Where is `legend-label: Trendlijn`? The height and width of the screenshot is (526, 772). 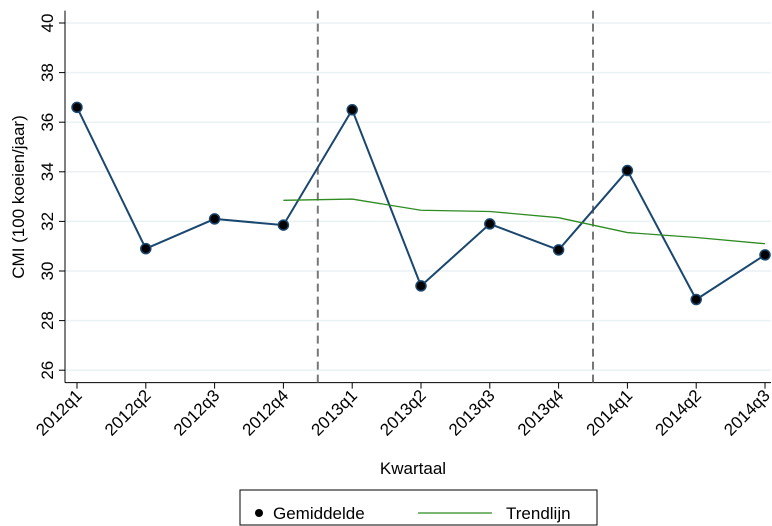
legend-label: Trendlijn is located at coordinates (538, 513).